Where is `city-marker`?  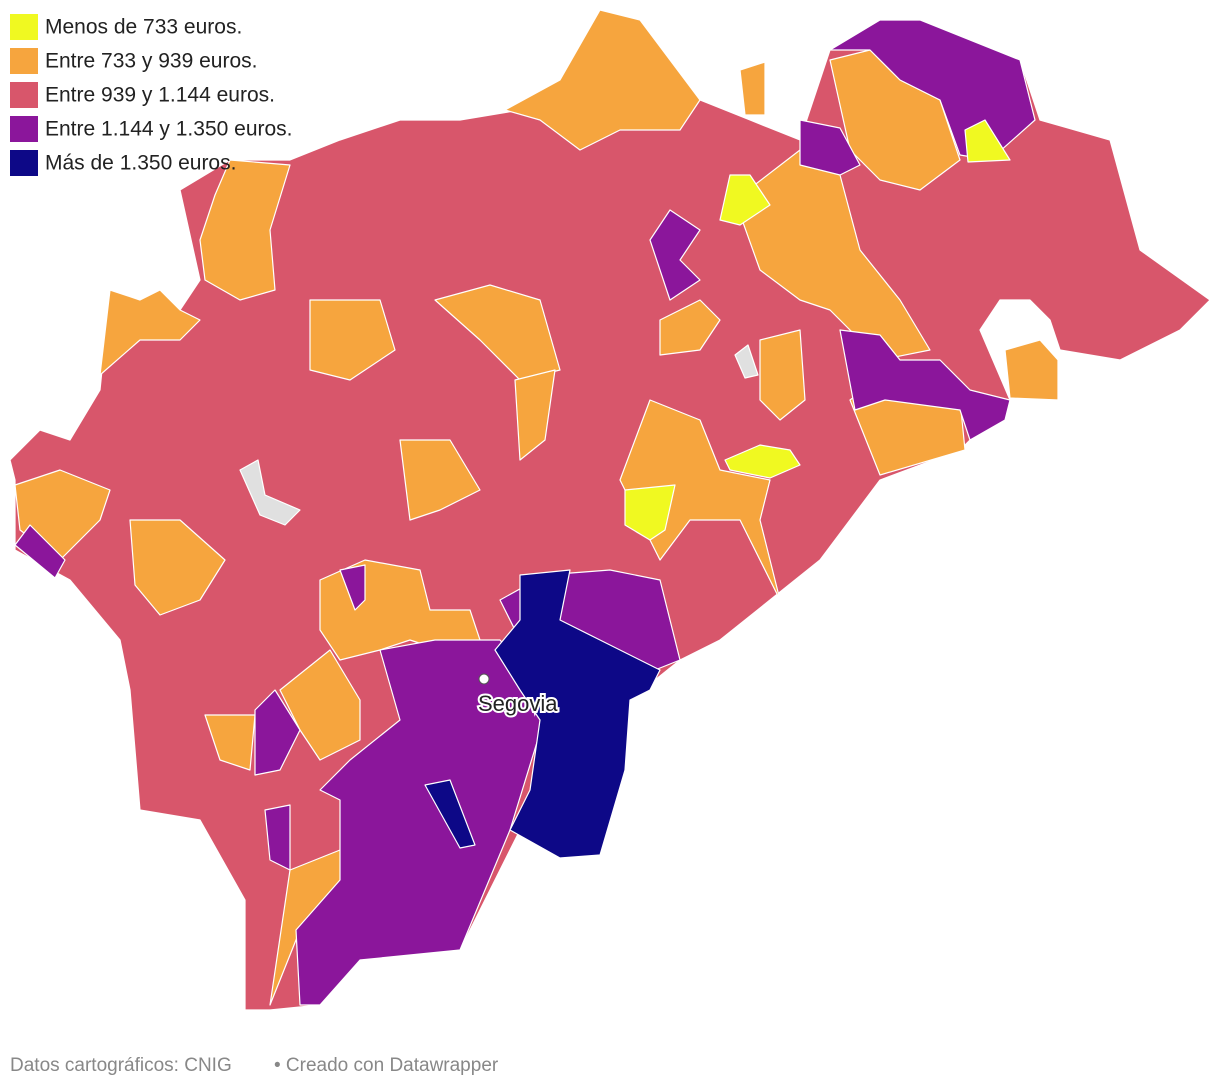 city-marker is located at coordinates (484, 679).